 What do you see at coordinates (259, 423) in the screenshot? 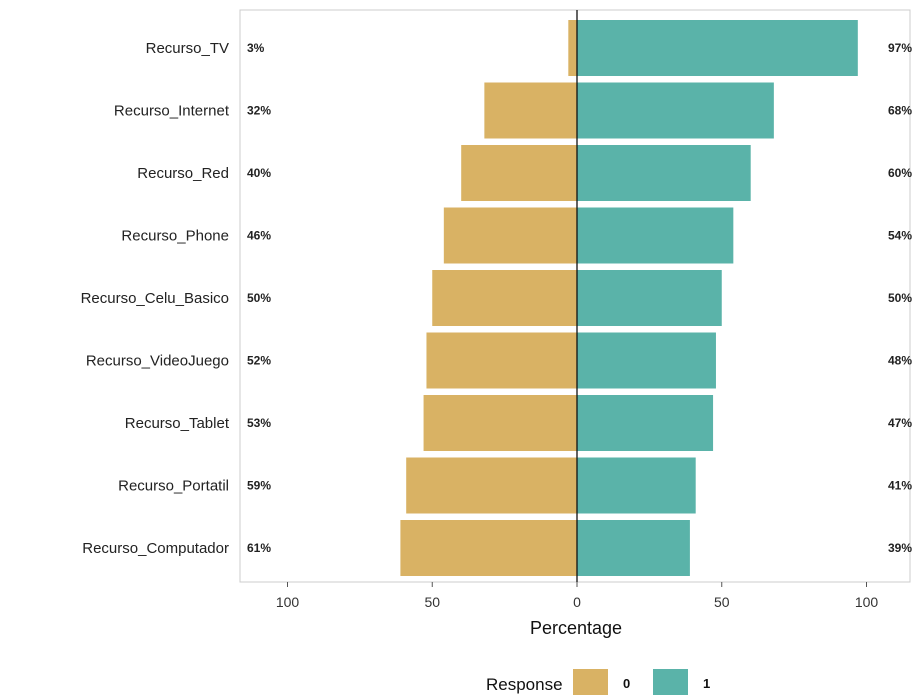
I see `percent-label-0: 53%` at bounding box center [259, 423].